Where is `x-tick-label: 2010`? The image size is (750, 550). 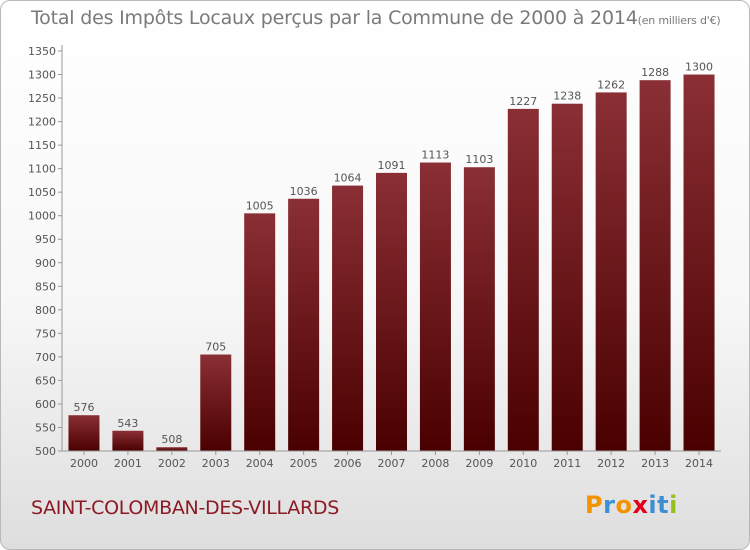 x-tick-label: 2010 is located at coordinates (523, 463).